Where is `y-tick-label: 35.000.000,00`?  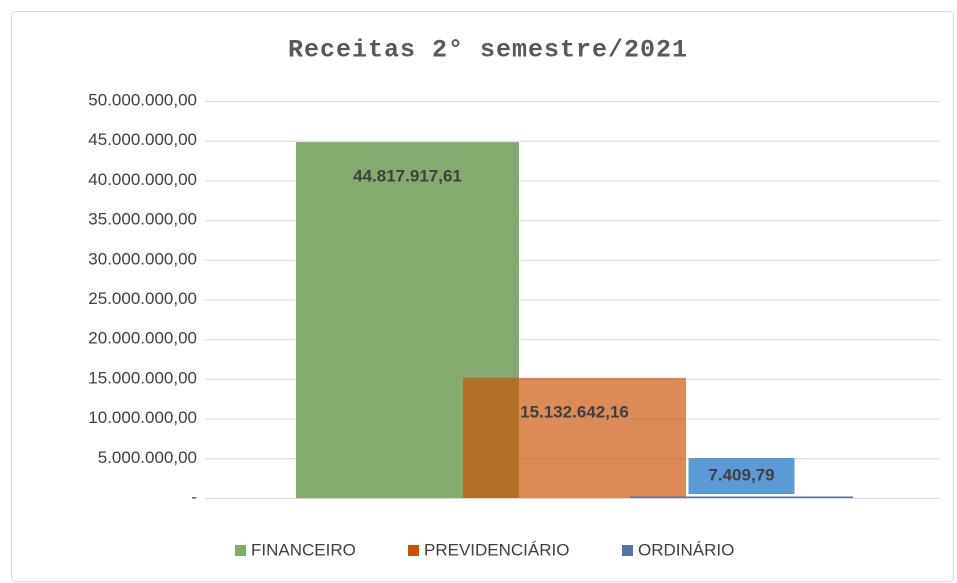 y-tick-label: 35.000.000,00 is located at coordinates (142, 219).